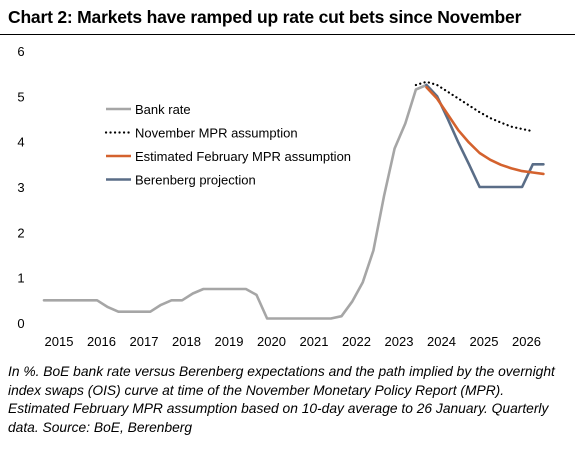 The width and height of the screenshot is (575, 453). I want to click on title-divider, so click(287, 34).